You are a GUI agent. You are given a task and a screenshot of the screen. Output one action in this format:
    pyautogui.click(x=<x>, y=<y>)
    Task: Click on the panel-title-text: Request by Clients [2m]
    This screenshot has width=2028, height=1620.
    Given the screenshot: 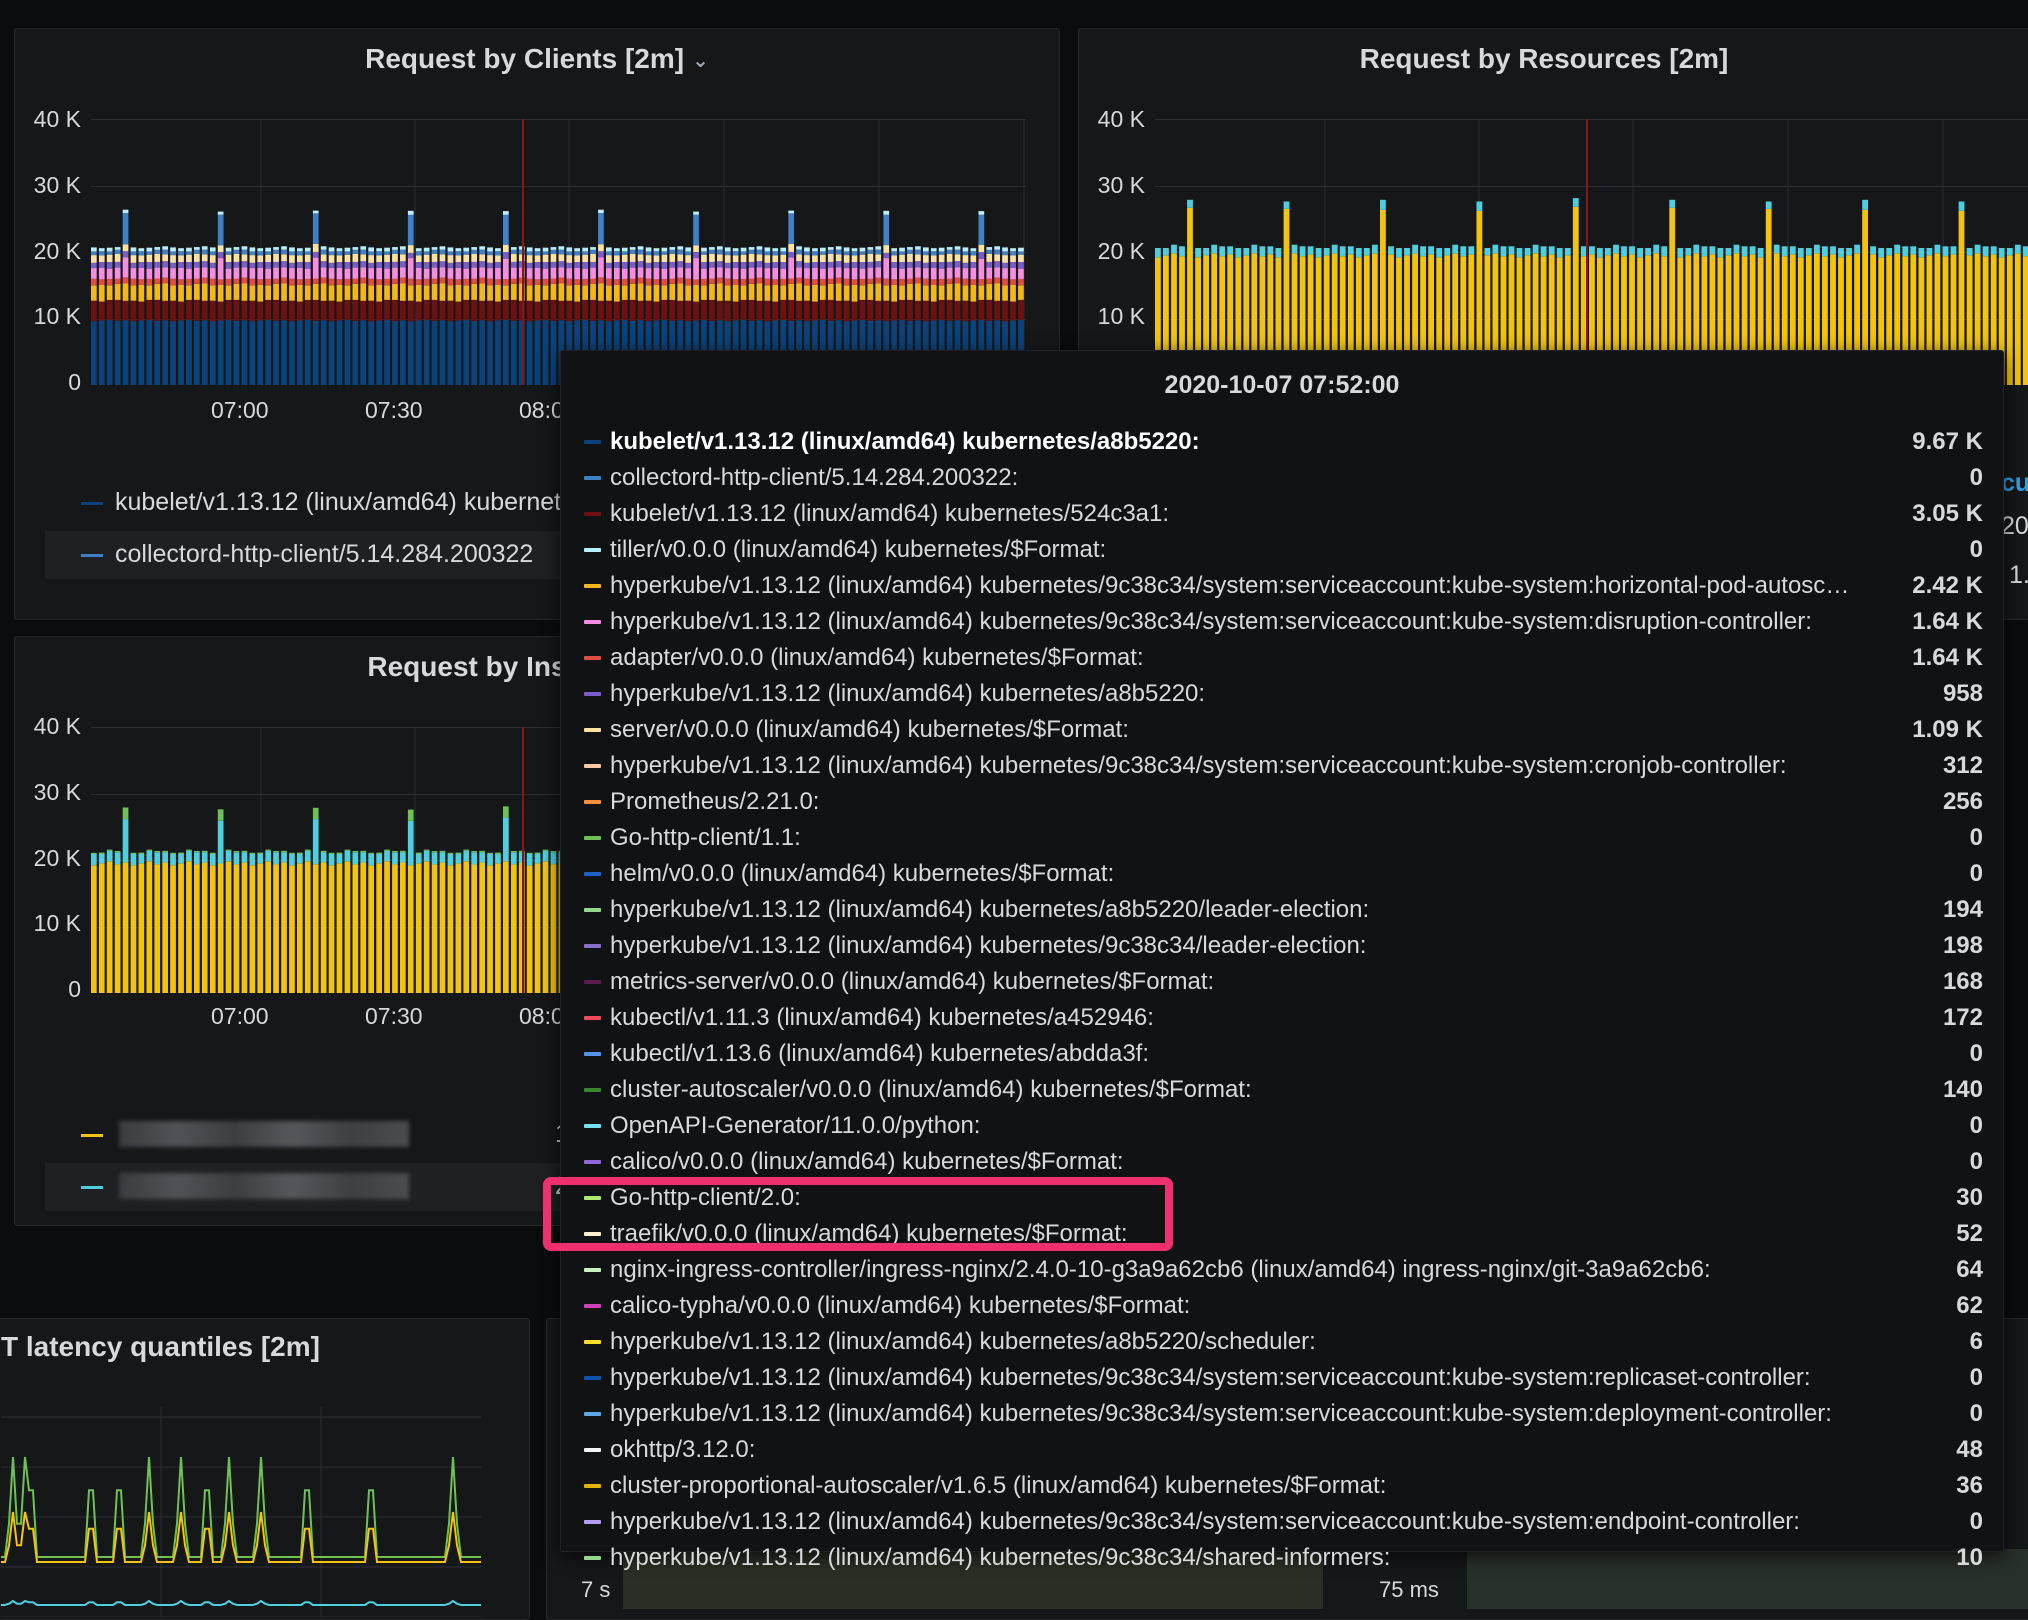 What is the action you would take?
    pyautogui.click(x=525, y=58)
    